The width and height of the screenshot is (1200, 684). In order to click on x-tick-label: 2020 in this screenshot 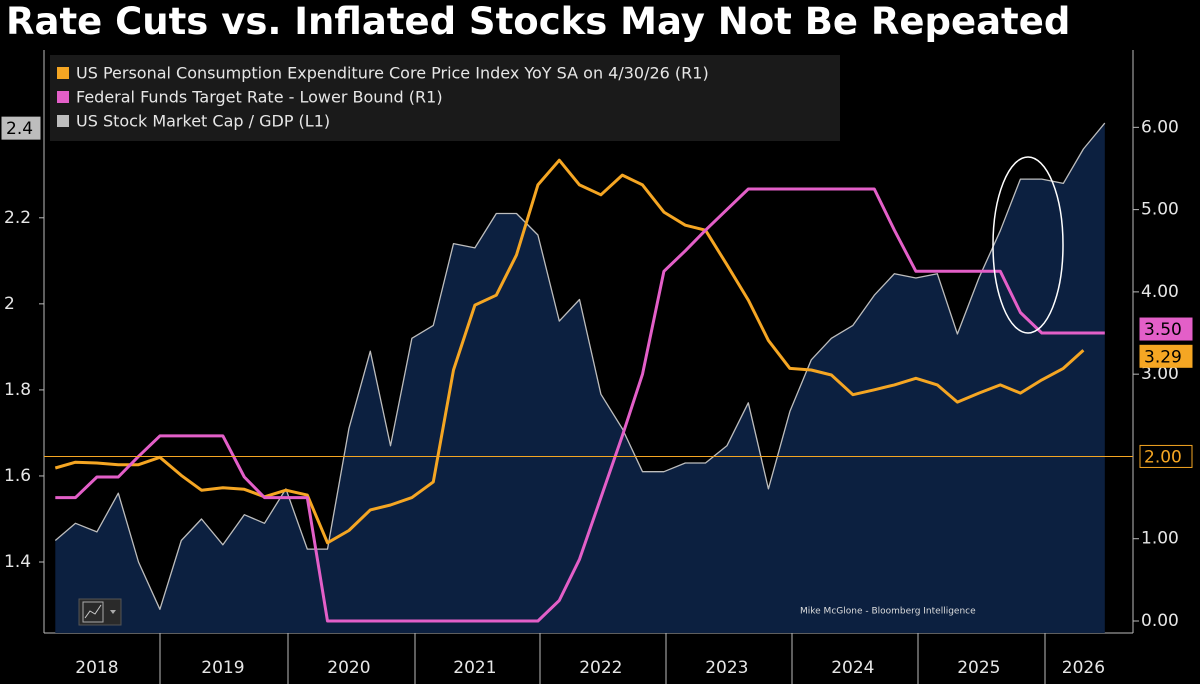, I will do `click(348, 668)`.